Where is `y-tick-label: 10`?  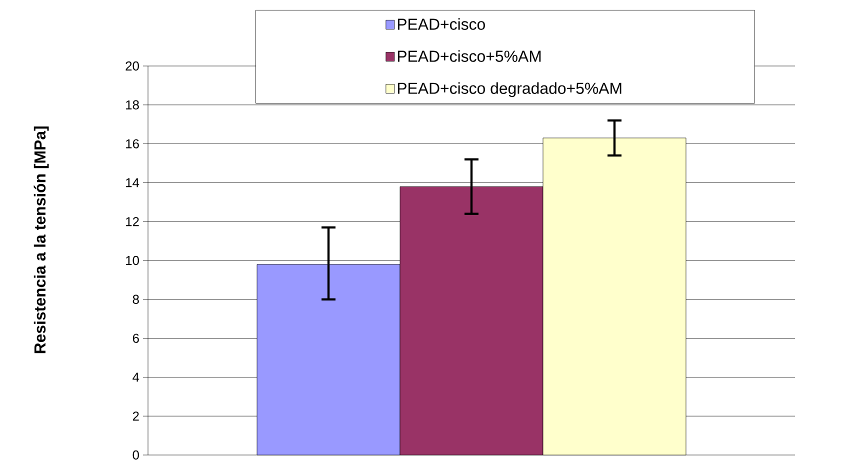 y-tick-label: 10 is located at coordinates (132, 261).